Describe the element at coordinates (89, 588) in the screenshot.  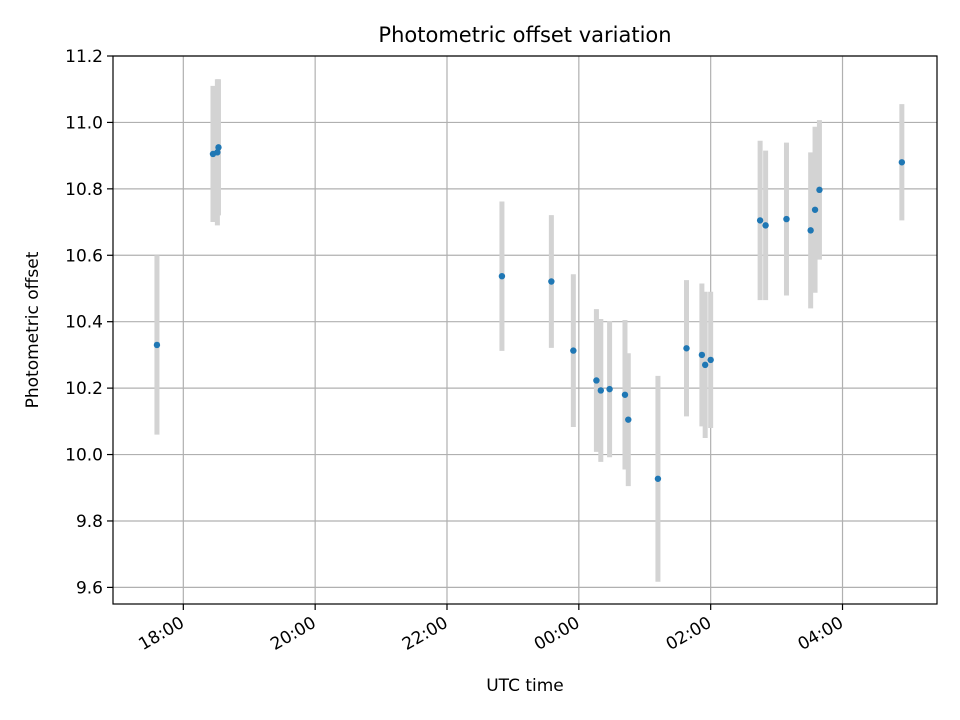
I see `y-tick-label: 9.6` at that location.